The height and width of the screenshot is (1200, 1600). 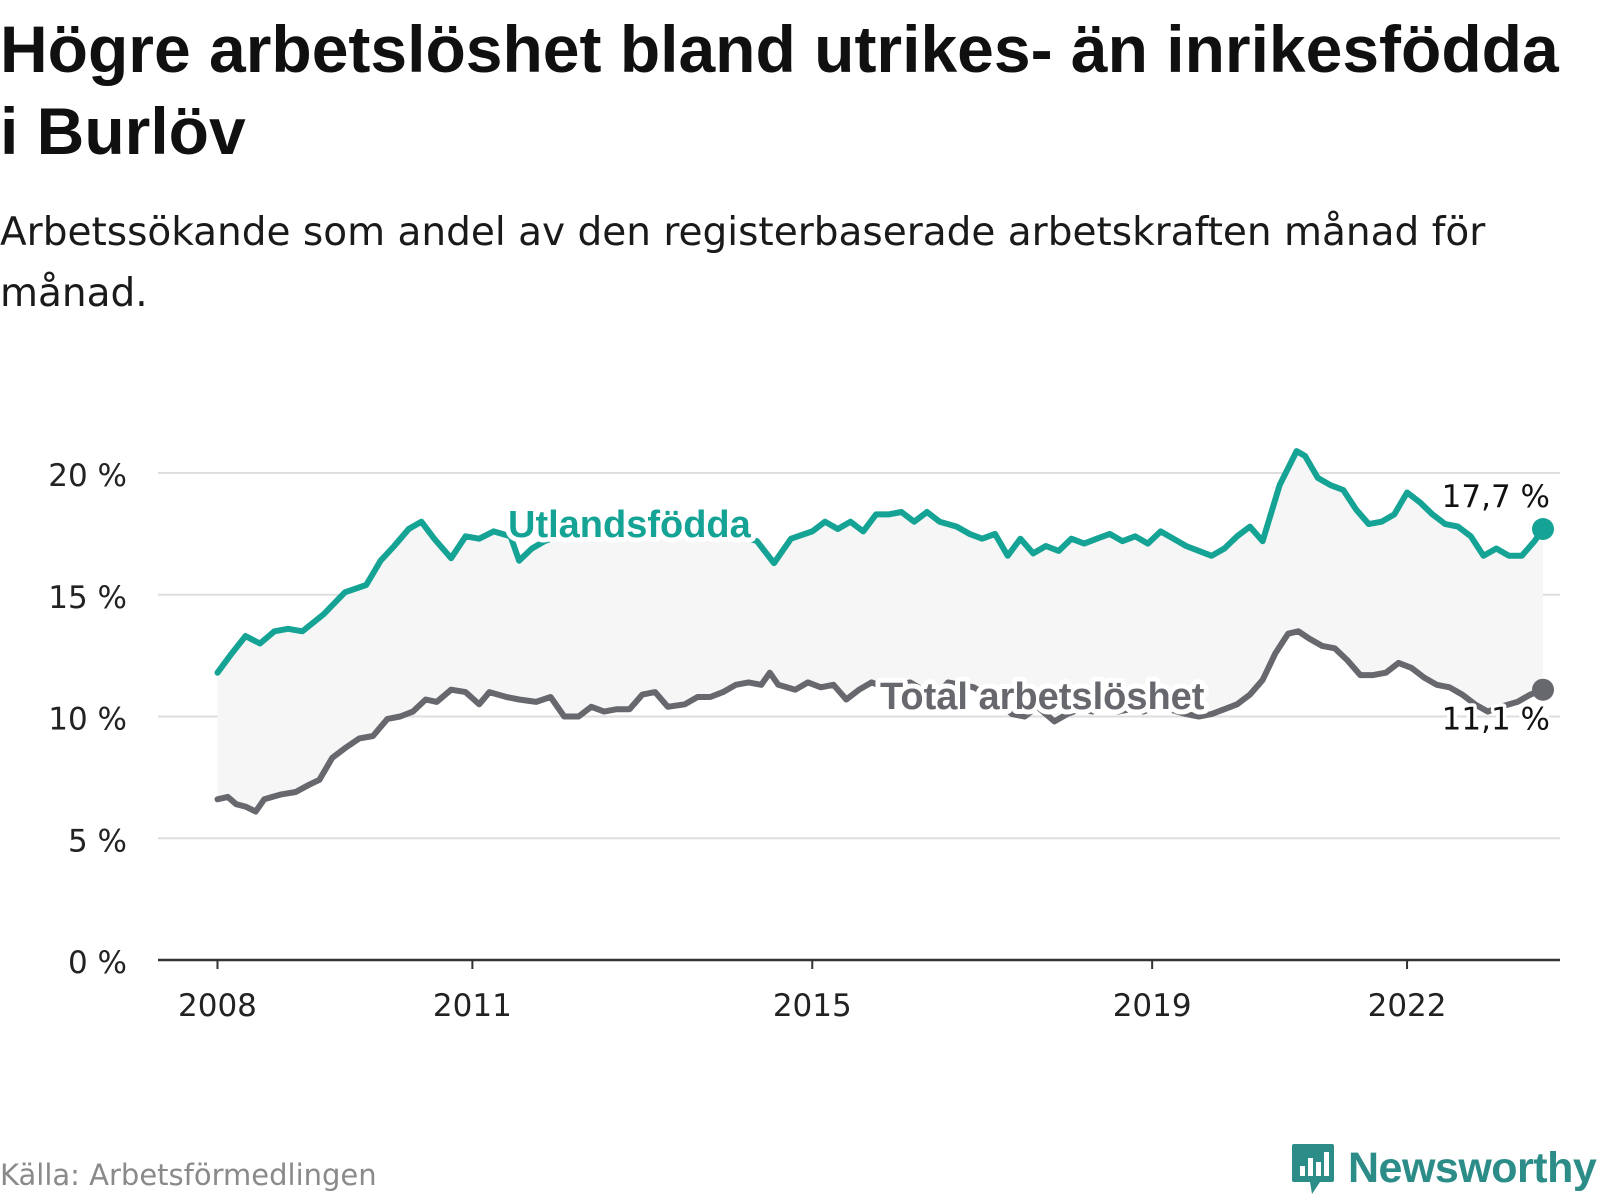 What do you see at coordinates (880, 721) in the screenshot?
I see `series-line-total-arbetsloshet` at bounding box center [880, 721].